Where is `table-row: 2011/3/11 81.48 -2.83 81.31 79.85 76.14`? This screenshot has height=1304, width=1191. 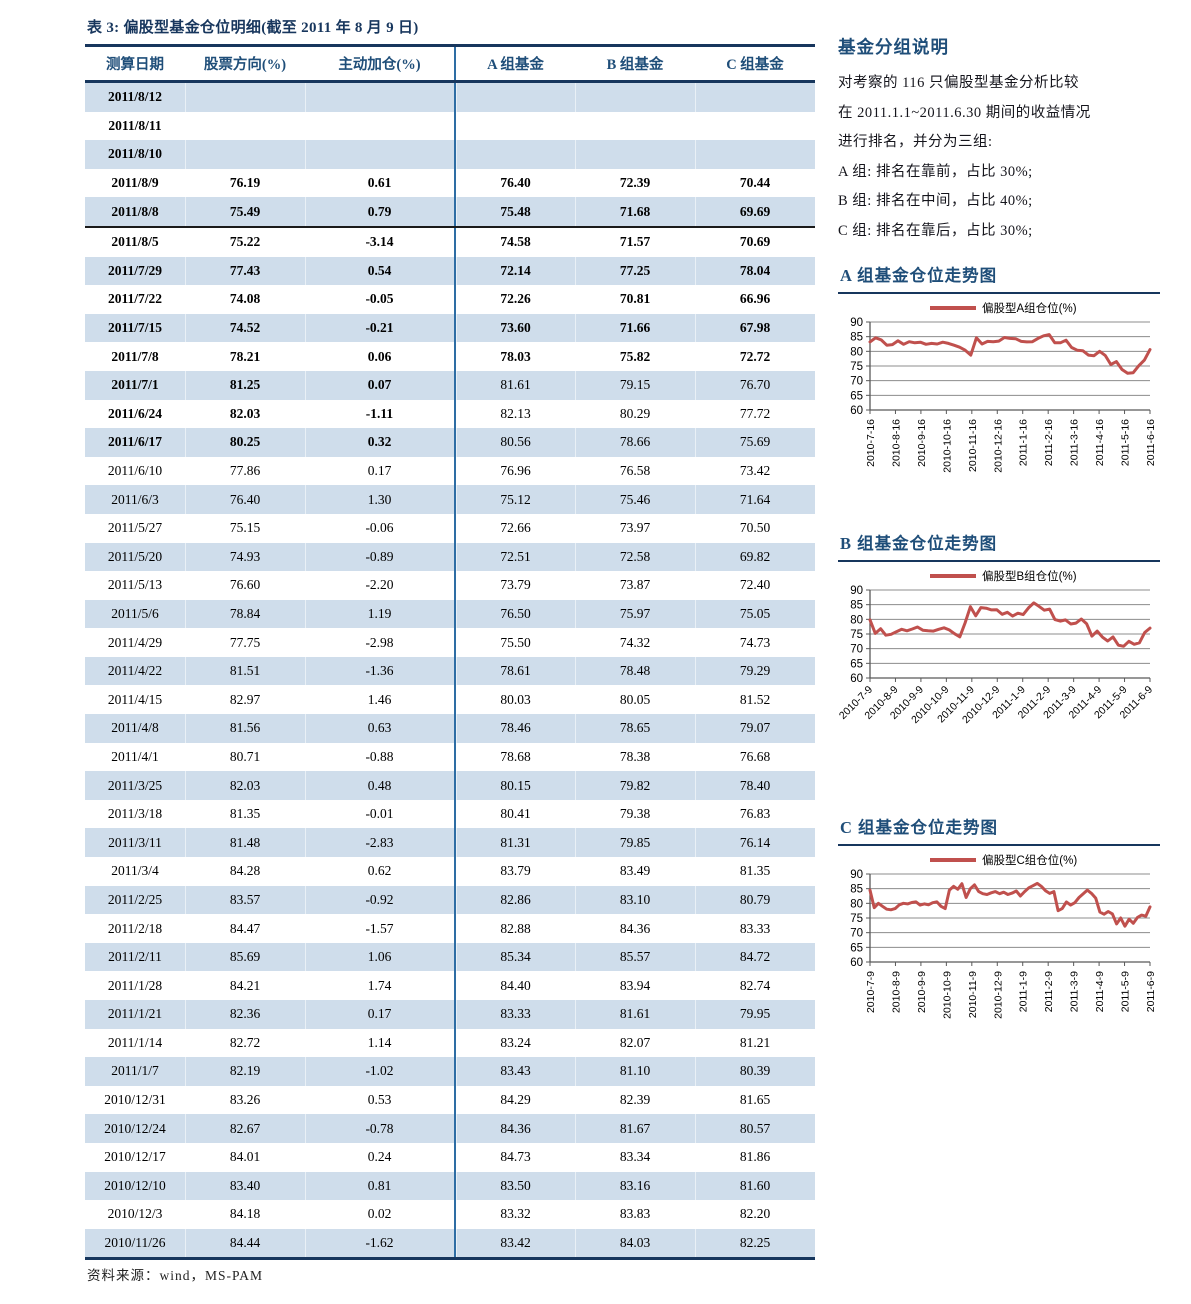 table-row: 2011/3/11 81.48 -2.83 81.31 79.85 76.14 is located at coordinates (450, 843).